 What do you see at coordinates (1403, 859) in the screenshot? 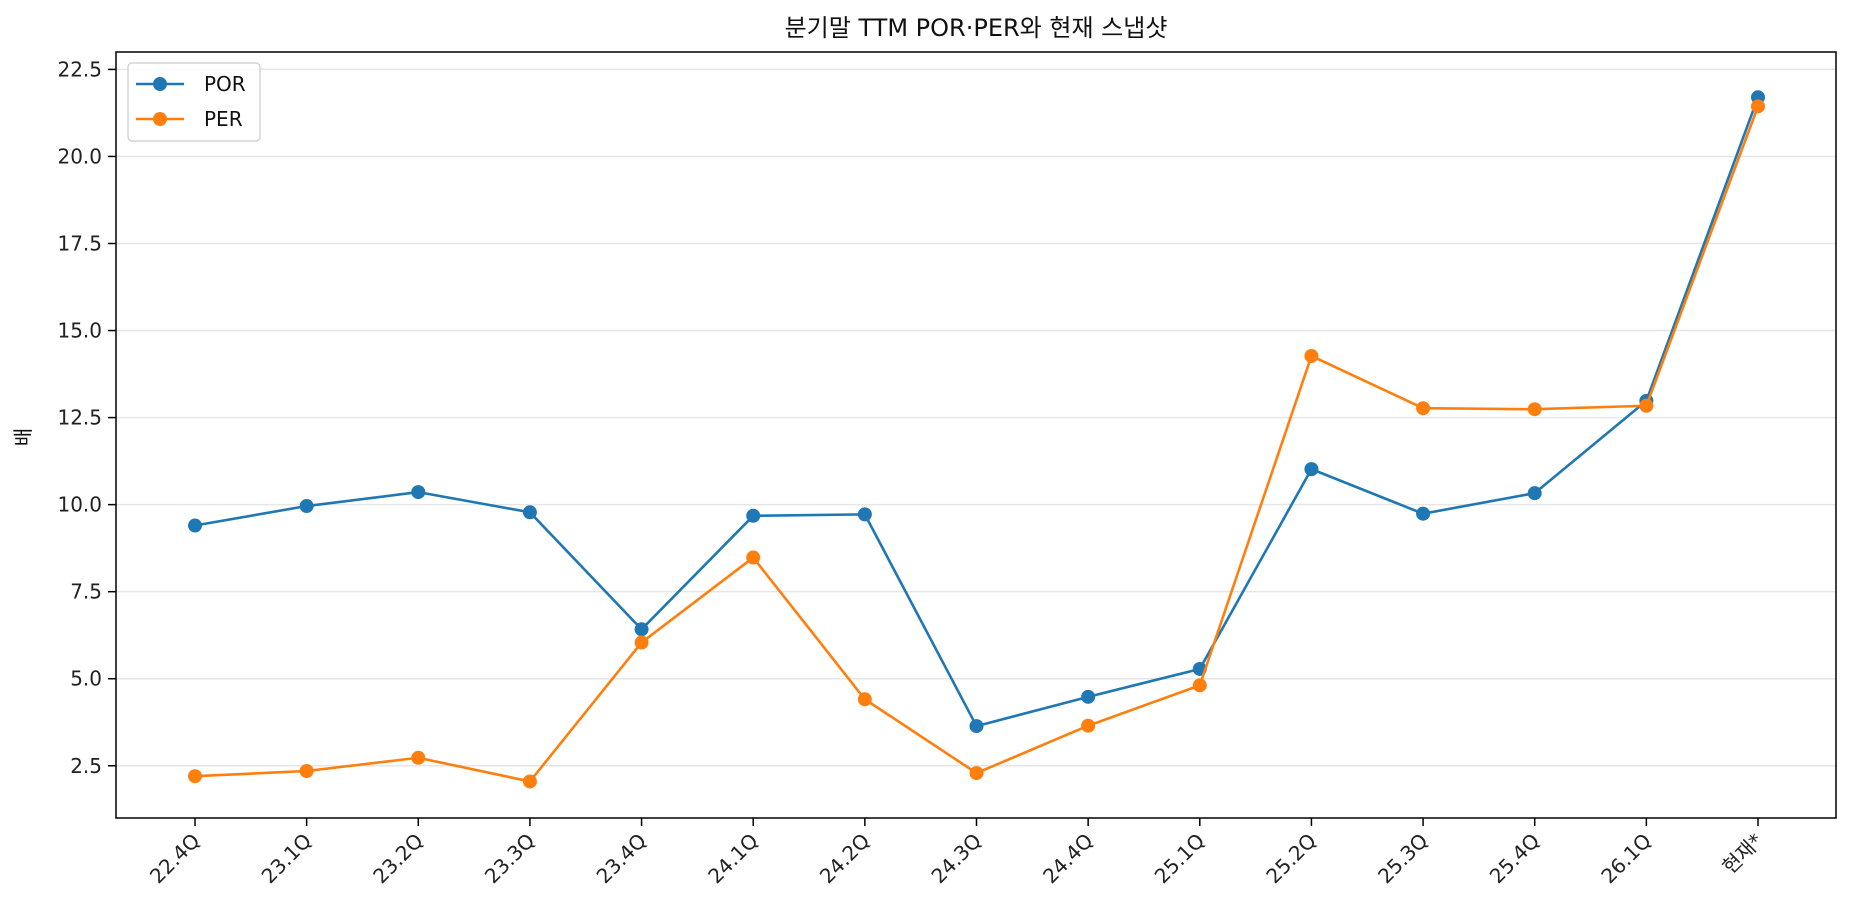
I see `x-tick-label: 25.3Q` at bounding box center [1403, 859].